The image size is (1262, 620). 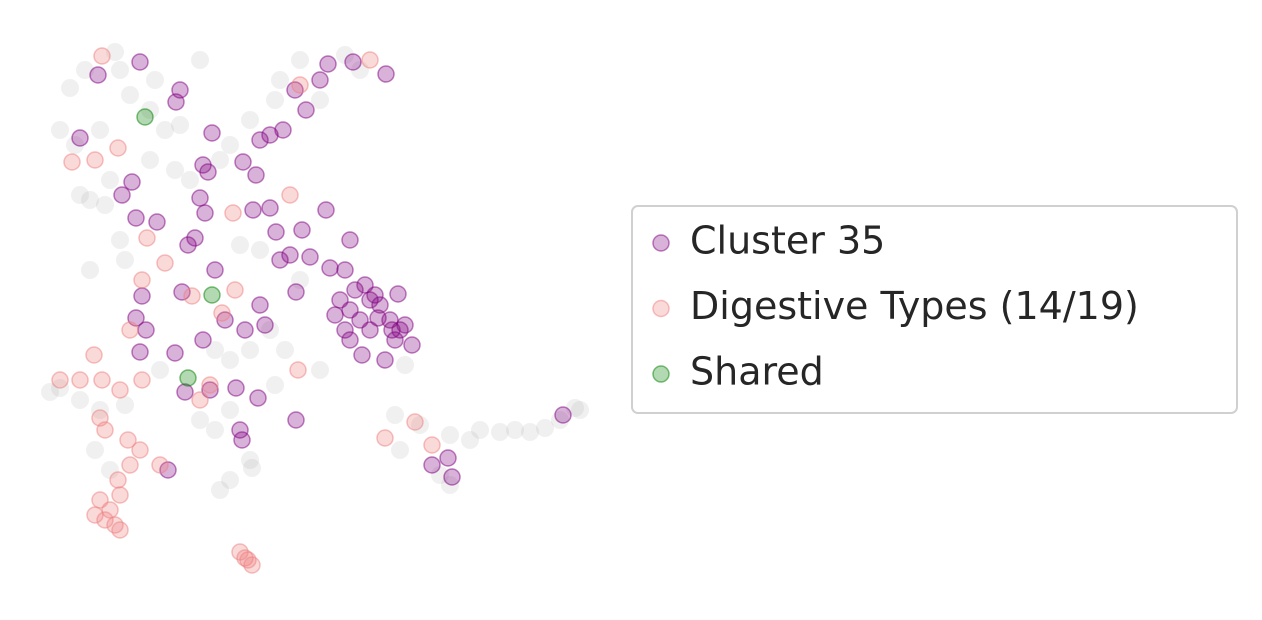 I want to click on legend-label: Cluster 35, so click(x=787, y=241).